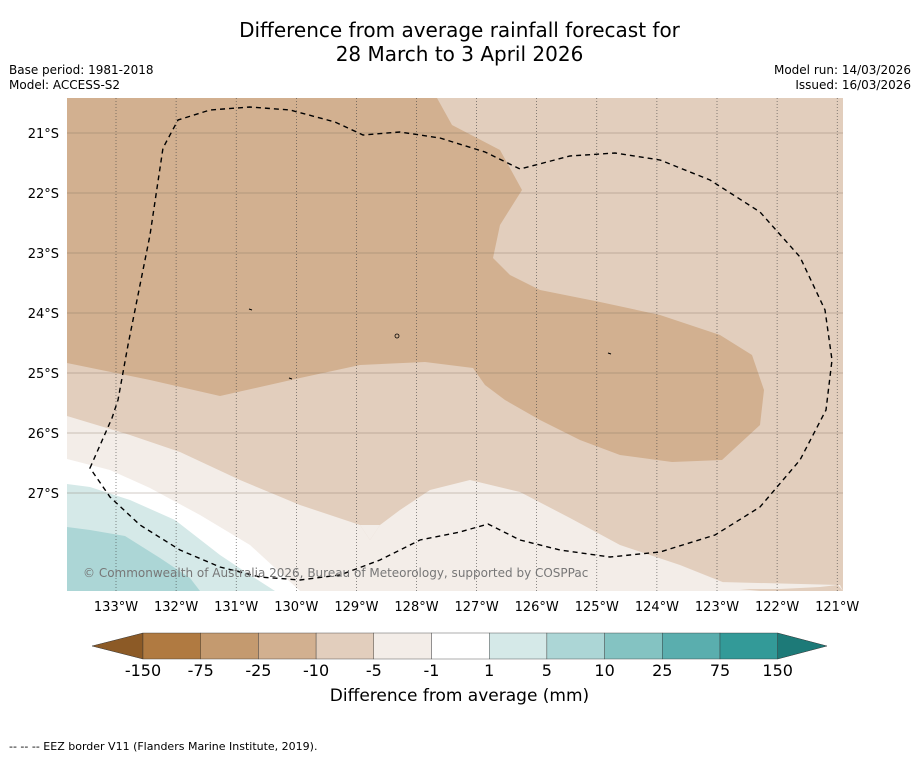  Describe the element at coordinates (547, 670) in the screenshot. I see `colorbar-tick-label: 5` at that location.